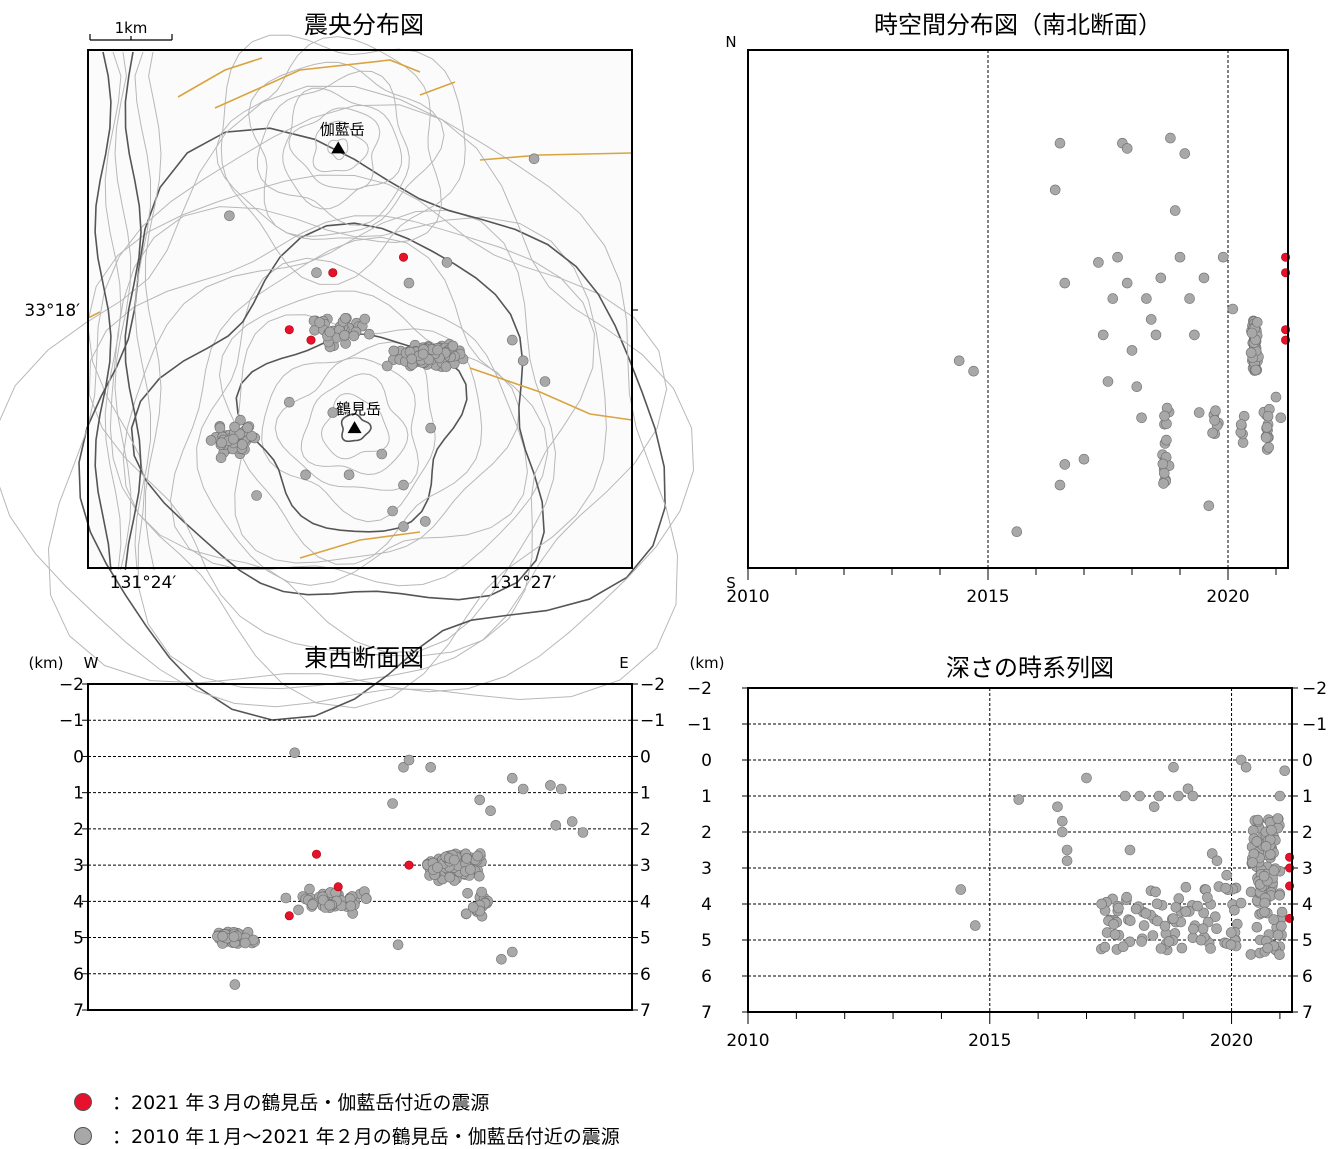 Image resolution: width=1344 pixels, height=1149 pixels. What do you see at coordinates (1307, 1013) in the screenshot?
I see `y-tick-label-right: 7` at bounding box center [1307, 1013].